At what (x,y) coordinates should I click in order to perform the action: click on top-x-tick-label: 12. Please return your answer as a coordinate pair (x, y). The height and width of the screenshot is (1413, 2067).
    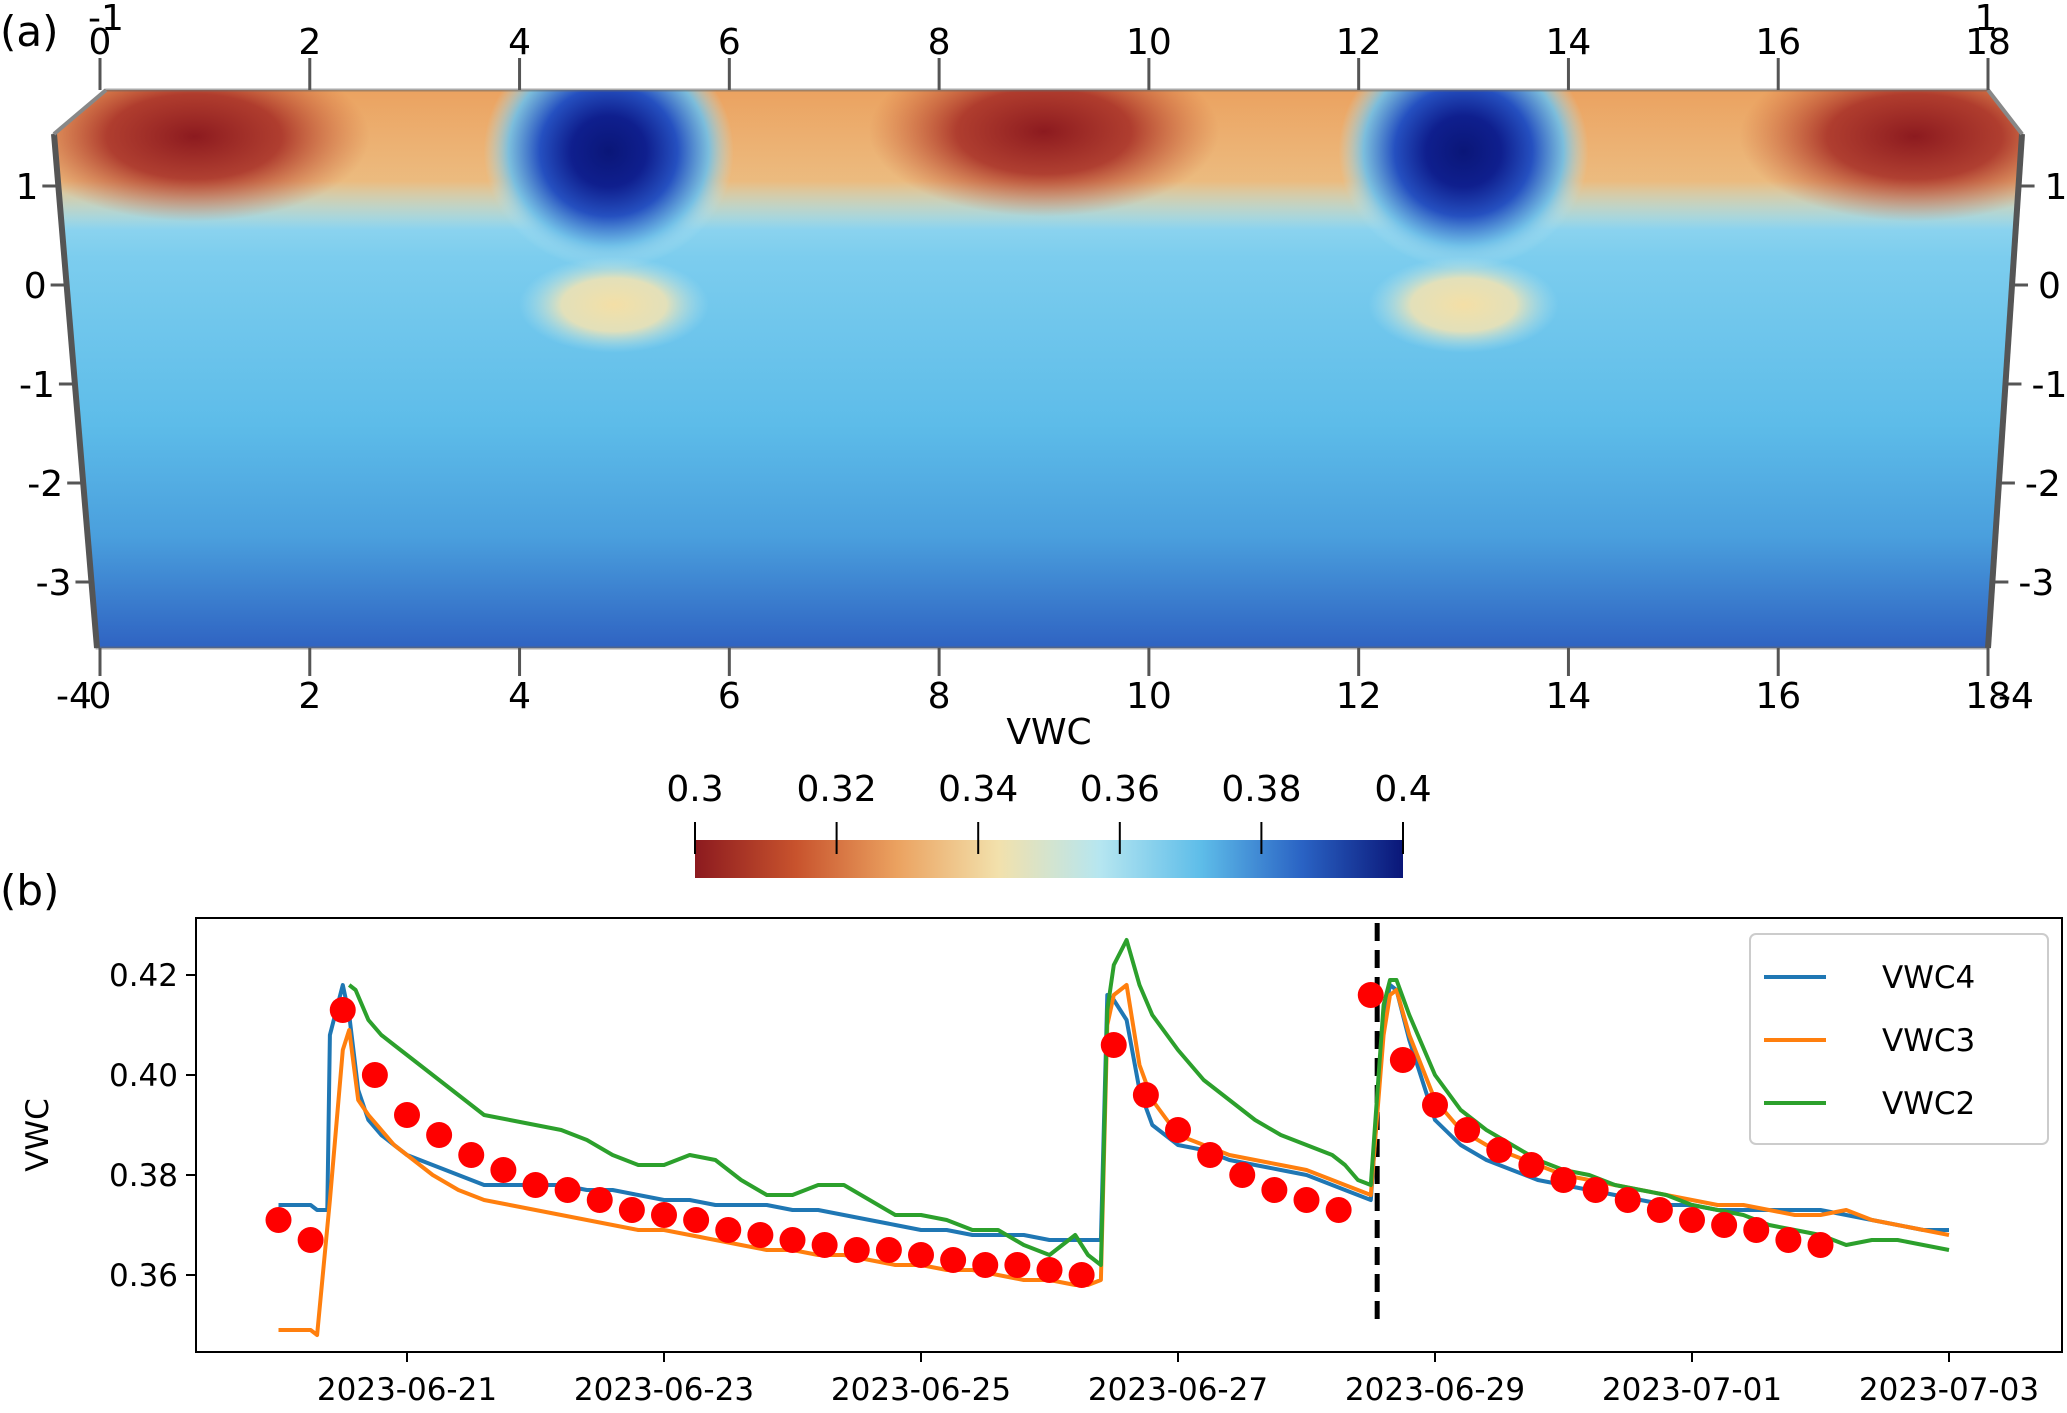
    Looking at the image, I should click on (1359, 42).